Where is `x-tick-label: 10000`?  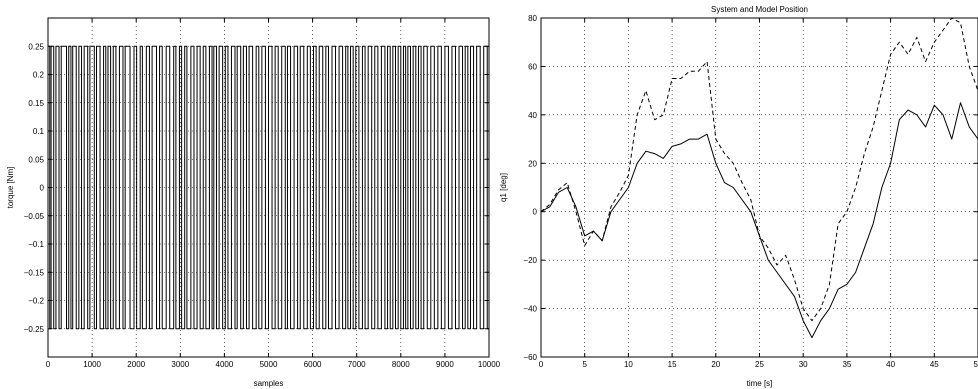
x-tick-label: 10000 is located at coordinates (489, 364).